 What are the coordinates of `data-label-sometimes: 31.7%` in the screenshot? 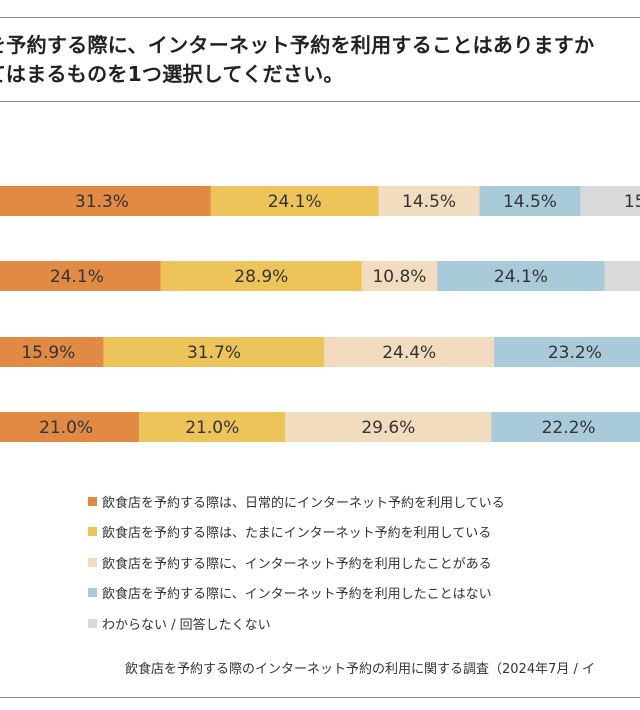 It's located at (214, 353).